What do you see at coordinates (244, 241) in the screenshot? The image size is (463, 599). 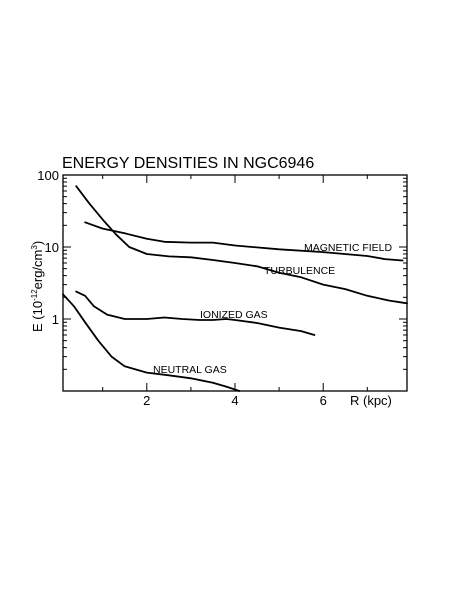 I see `series-line-magnetic-field` at bounding box center [244, 241].